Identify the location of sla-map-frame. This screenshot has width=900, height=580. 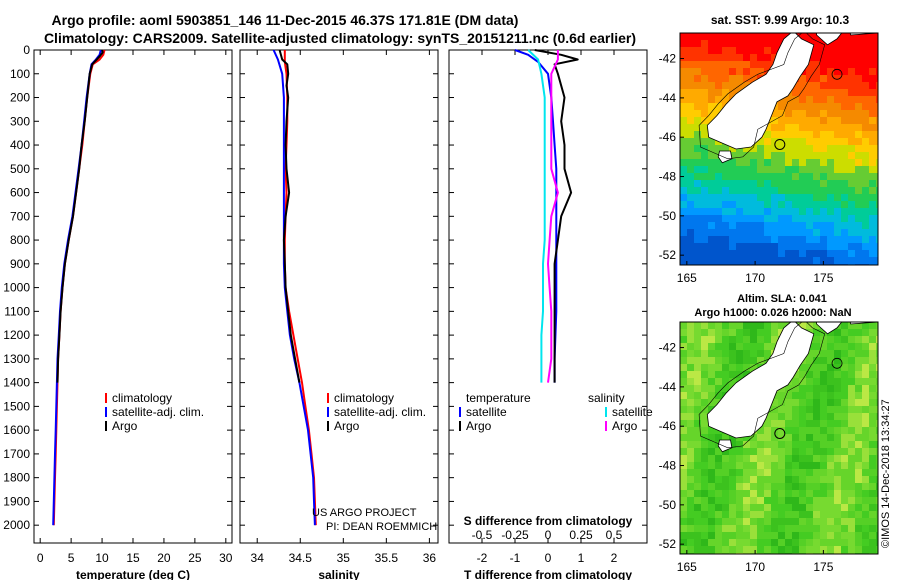
(779, 438).